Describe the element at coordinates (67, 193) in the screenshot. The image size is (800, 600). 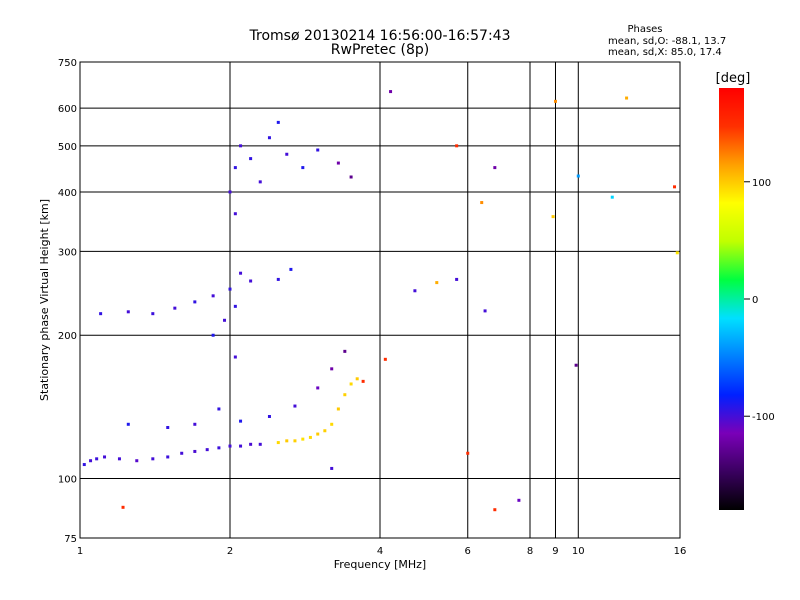
I see `y-tick-label: 400` at that location.